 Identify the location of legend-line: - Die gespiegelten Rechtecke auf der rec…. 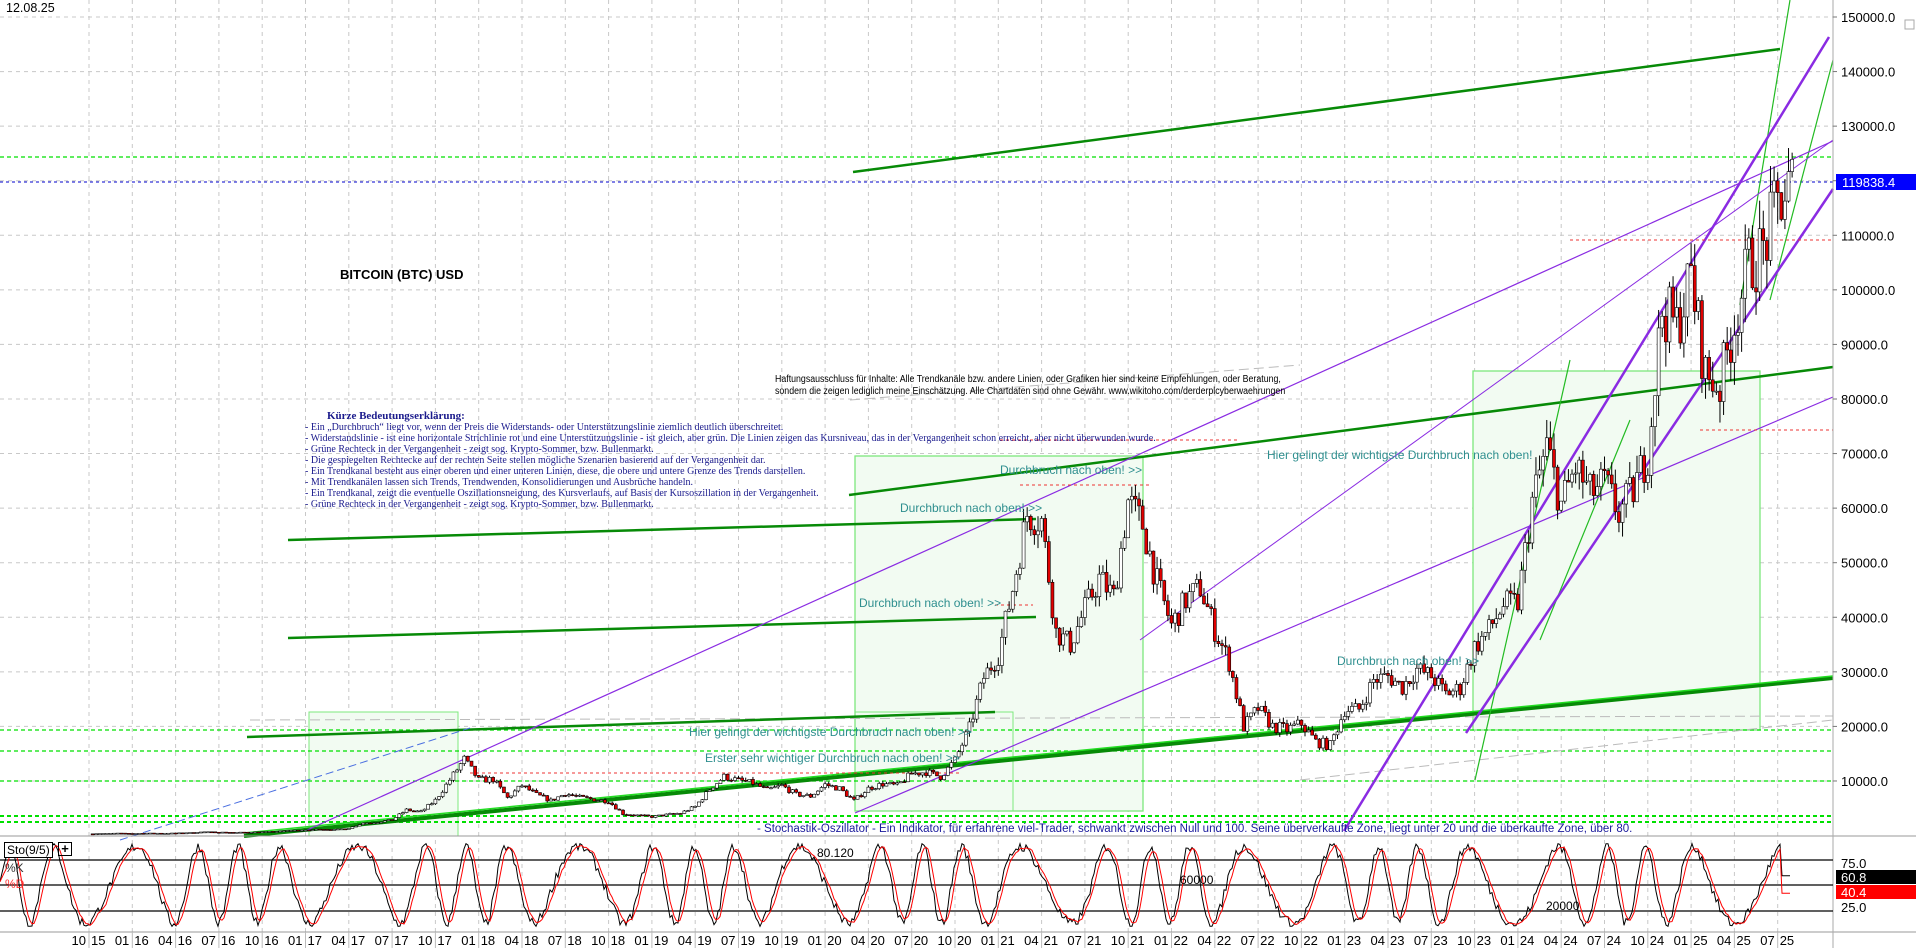
(535, 460).